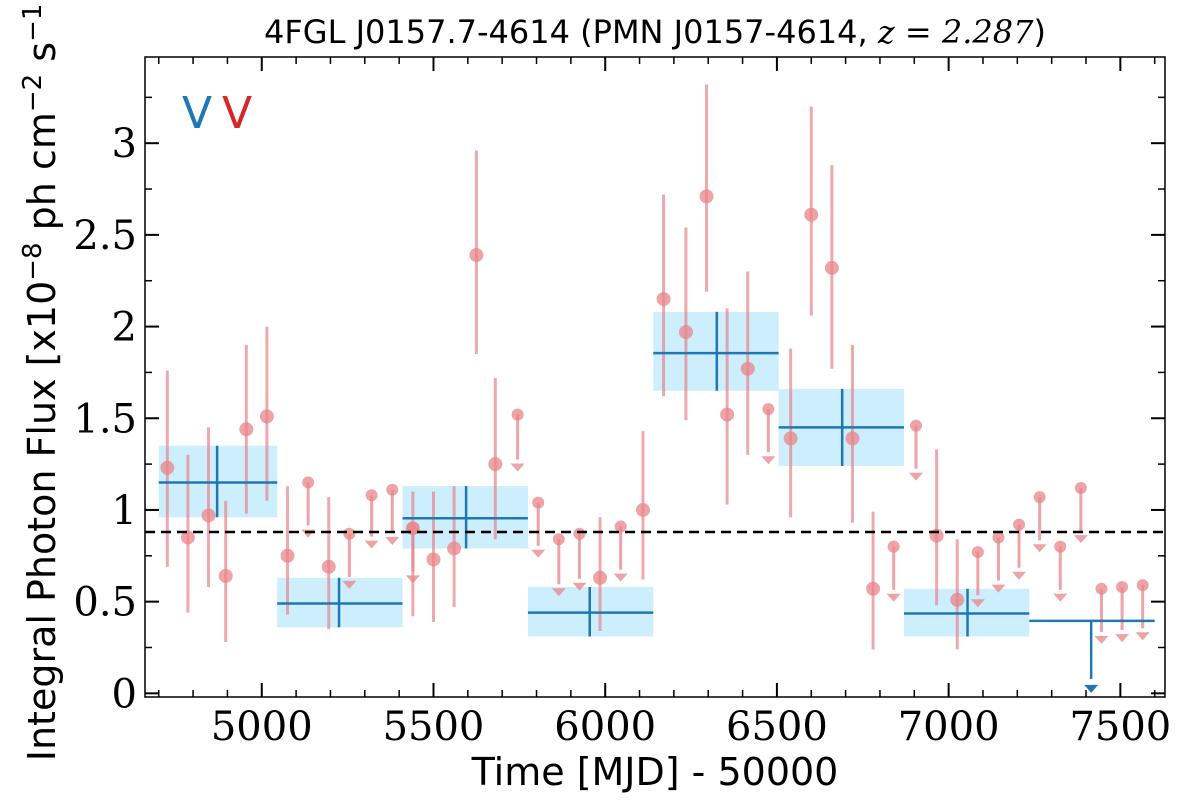 The height and width of the screenshot is (804, 1200). Describe the element at coordinates (571, 32) in the screenshot. I see `chart-title-main: 4FGL J0157.7-4614 (PMN J0157-4614,` at that location.